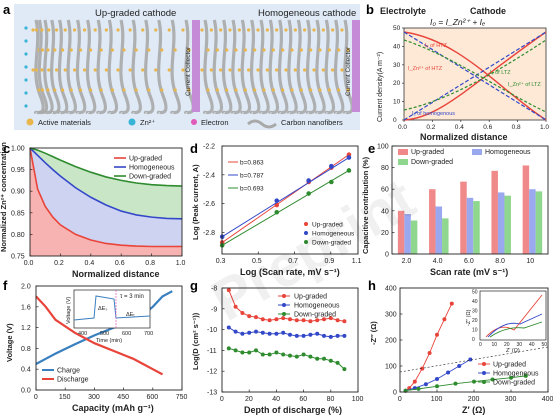  What do you see at coordinates (290, 340) in the screenshot?
I see `plot-frame` at bounding box center [290, 340].